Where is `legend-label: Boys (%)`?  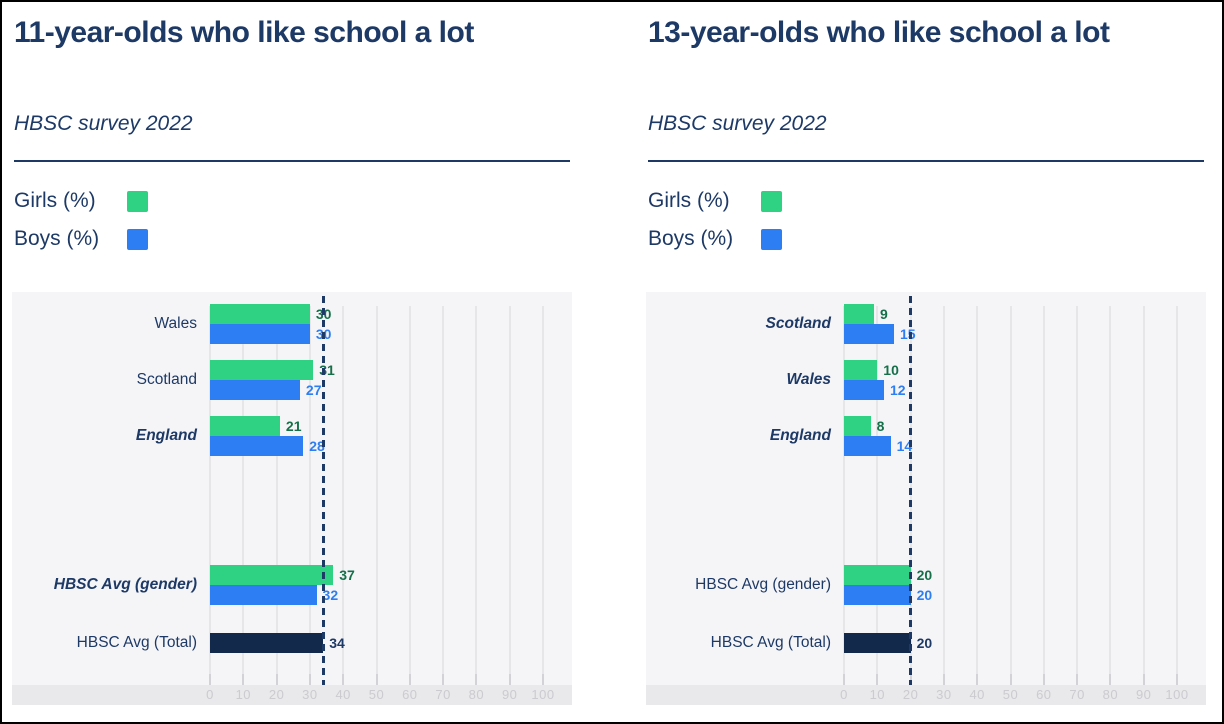
legend-label: Boys (%) is located at coordinates (57, 238).